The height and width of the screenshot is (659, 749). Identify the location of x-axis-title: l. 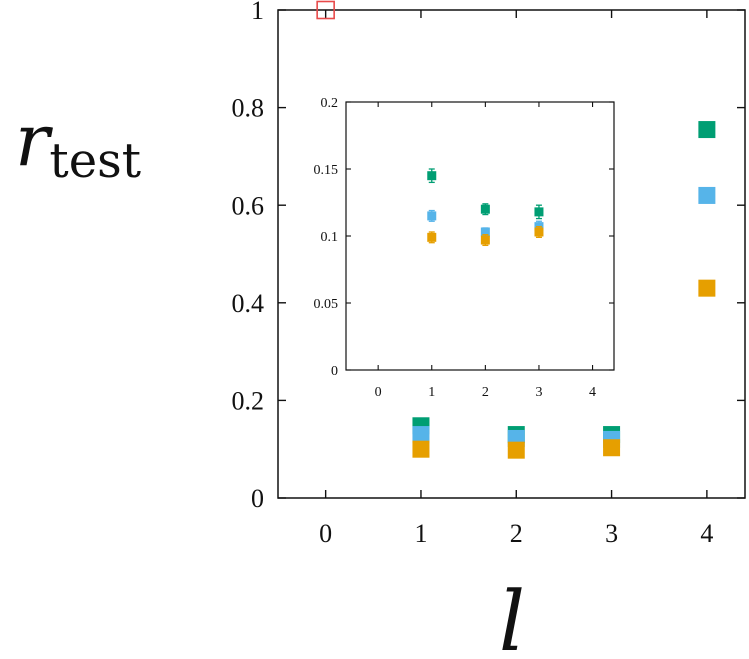
(512, 617).